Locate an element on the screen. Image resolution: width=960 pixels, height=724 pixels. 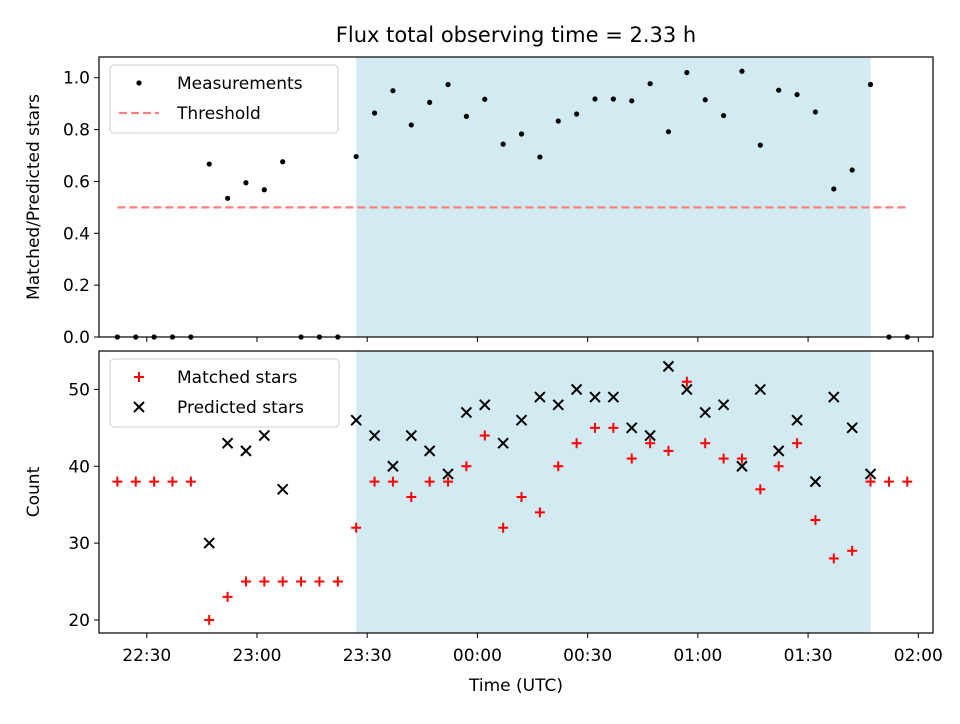
y-tick-label: 0.0 is located at coordinates (76, 338).